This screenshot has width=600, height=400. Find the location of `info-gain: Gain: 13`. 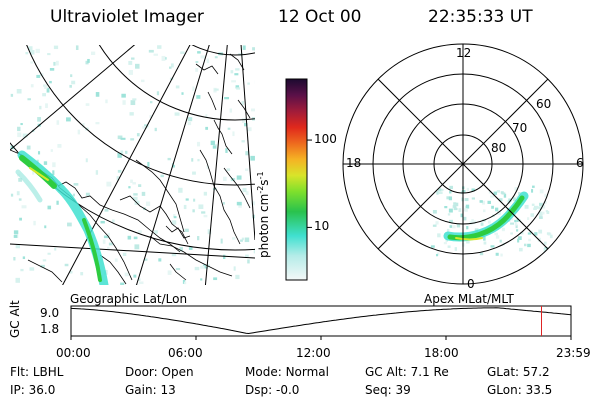

info-gain: Gain: 13 is located at coordinates (150, 390).